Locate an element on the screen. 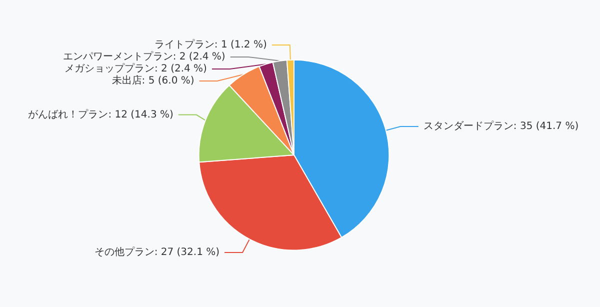  slice-label: がんばれ！プラン: 12 (14.3 %) is located at coordinates (101, 114).